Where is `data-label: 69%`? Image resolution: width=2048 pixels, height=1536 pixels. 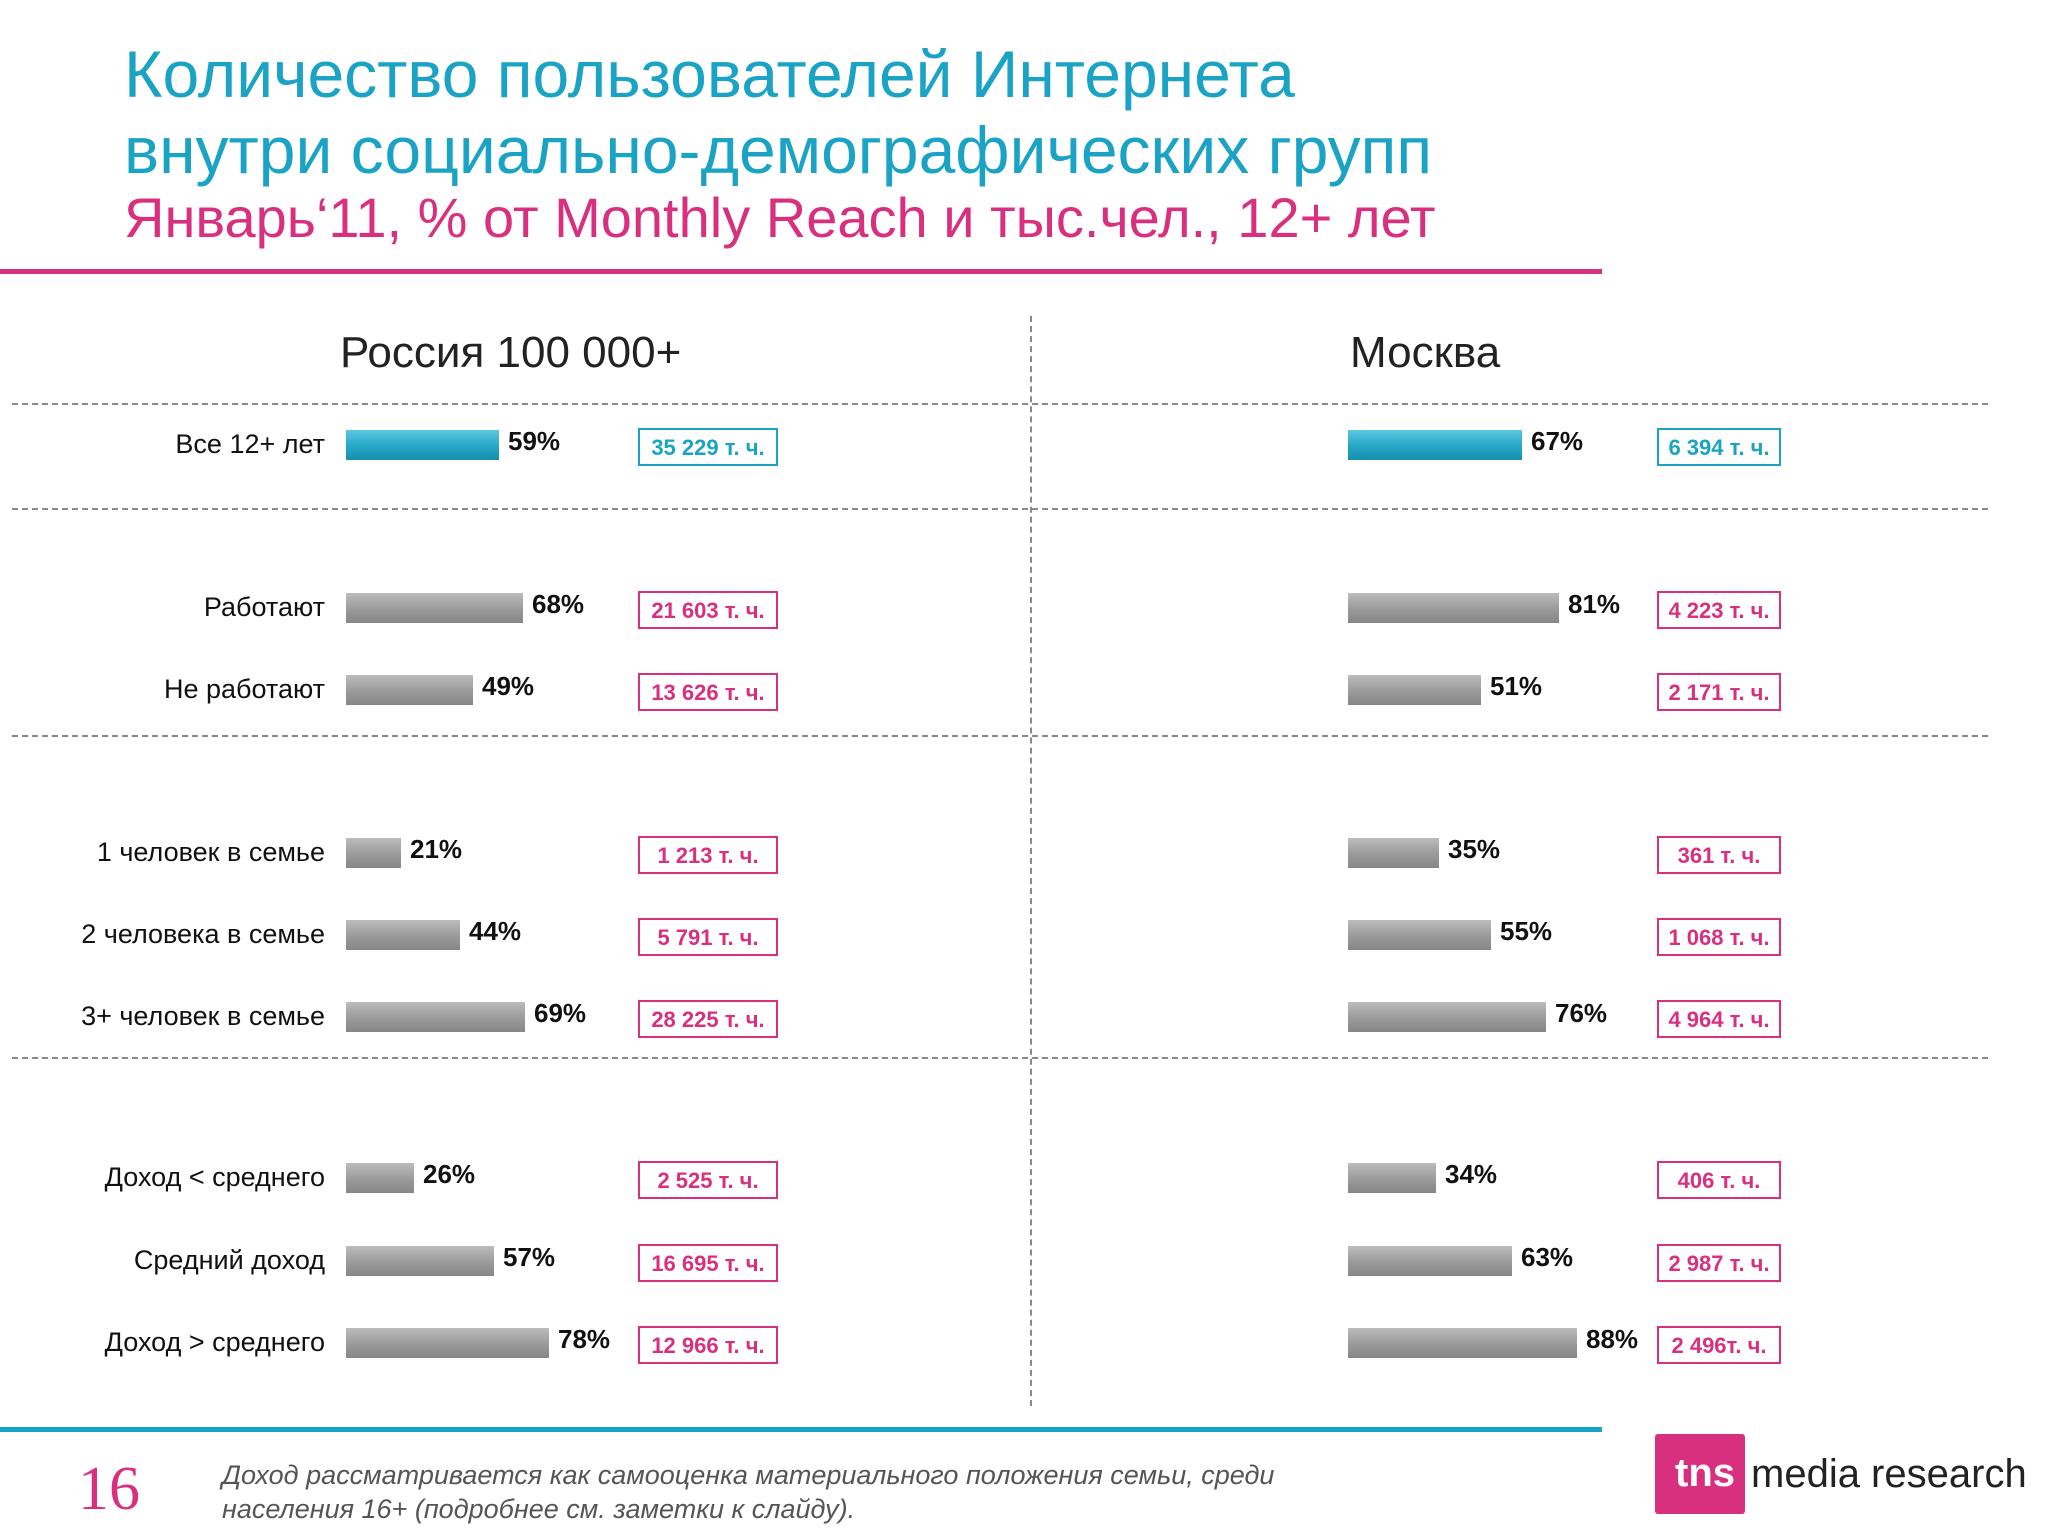
data-label: 69% is located at coordinates (560, 1013).